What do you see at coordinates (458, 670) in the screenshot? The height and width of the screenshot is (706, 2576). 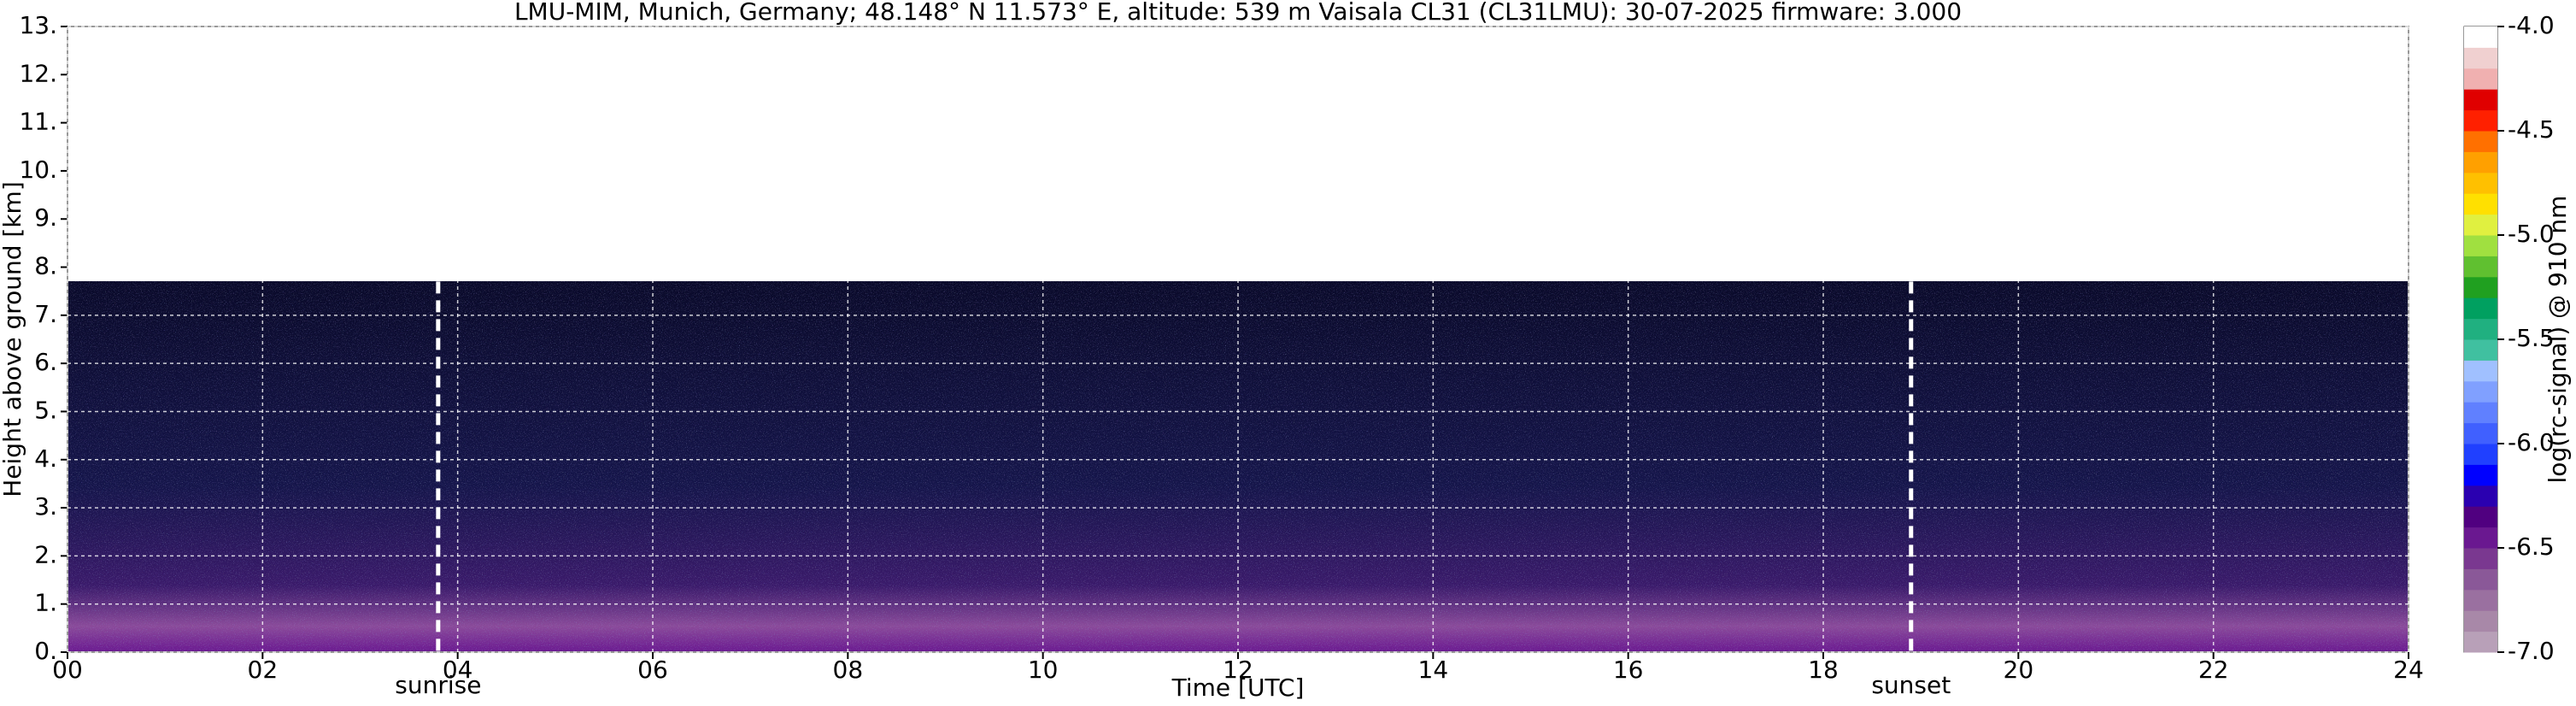 I see `x-tick-label: 04` at bounding box center [458, 670].